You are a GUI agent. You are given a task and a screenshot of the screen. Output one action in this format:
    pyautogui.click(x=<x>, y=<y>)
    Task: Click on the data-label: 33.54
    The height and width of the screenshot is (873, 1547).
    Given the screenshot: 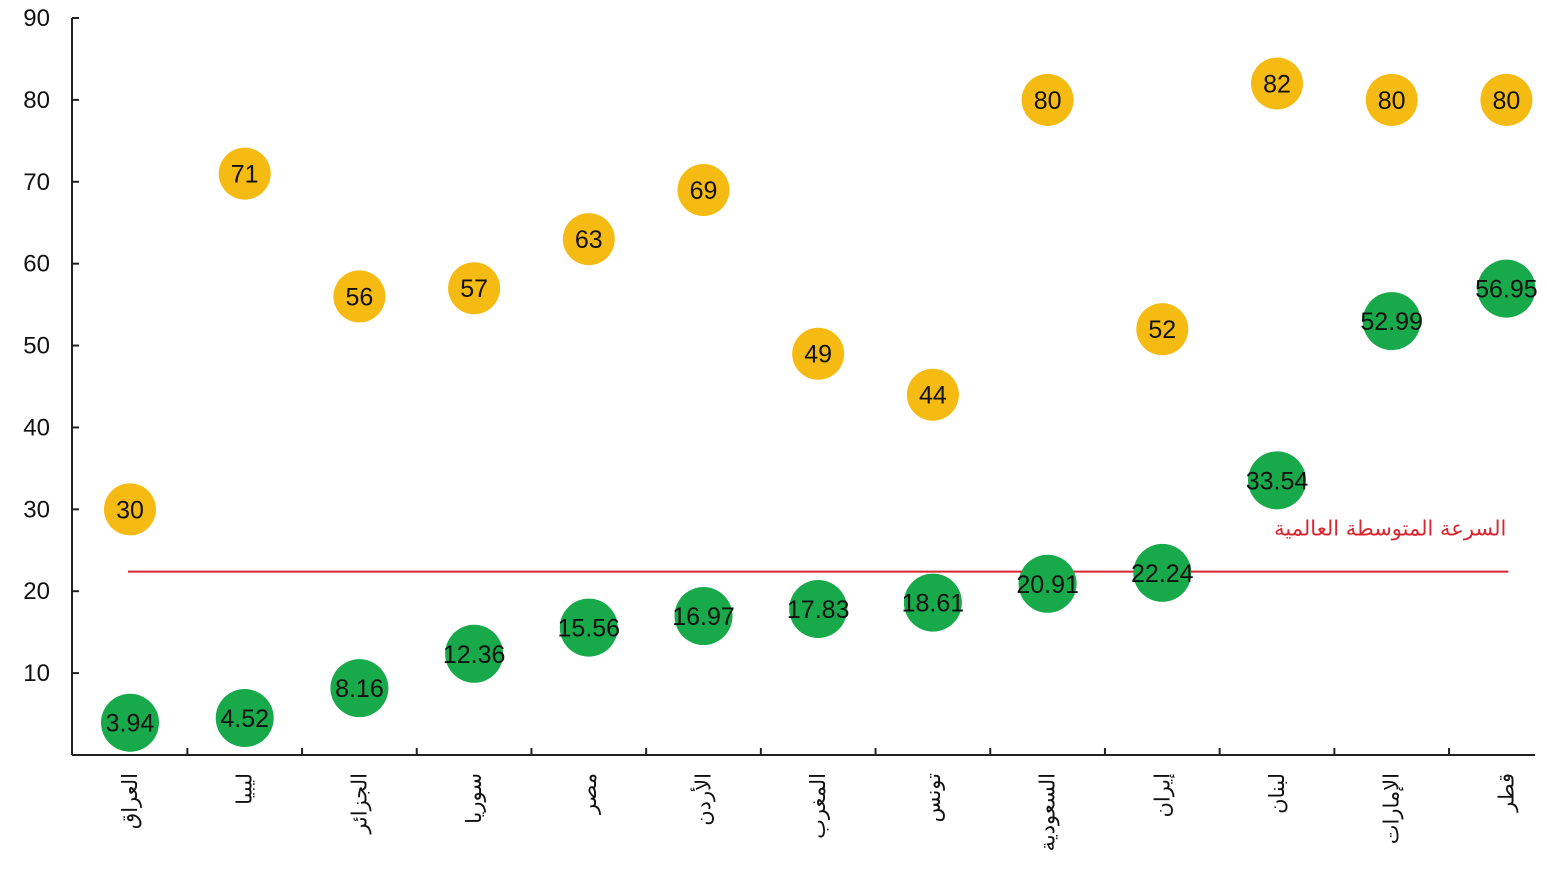 What is the action you would take?
    pyautogui.click(x=1277, y=481)
    